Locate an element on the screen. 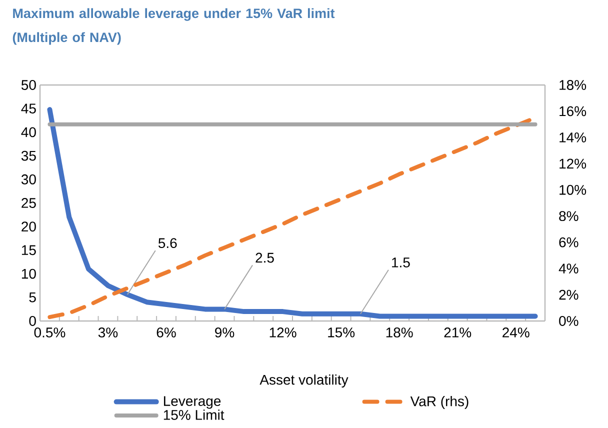 This screenshot has height=428, width=608. y-tick-label: 15 is located at coordinates (29, 250).